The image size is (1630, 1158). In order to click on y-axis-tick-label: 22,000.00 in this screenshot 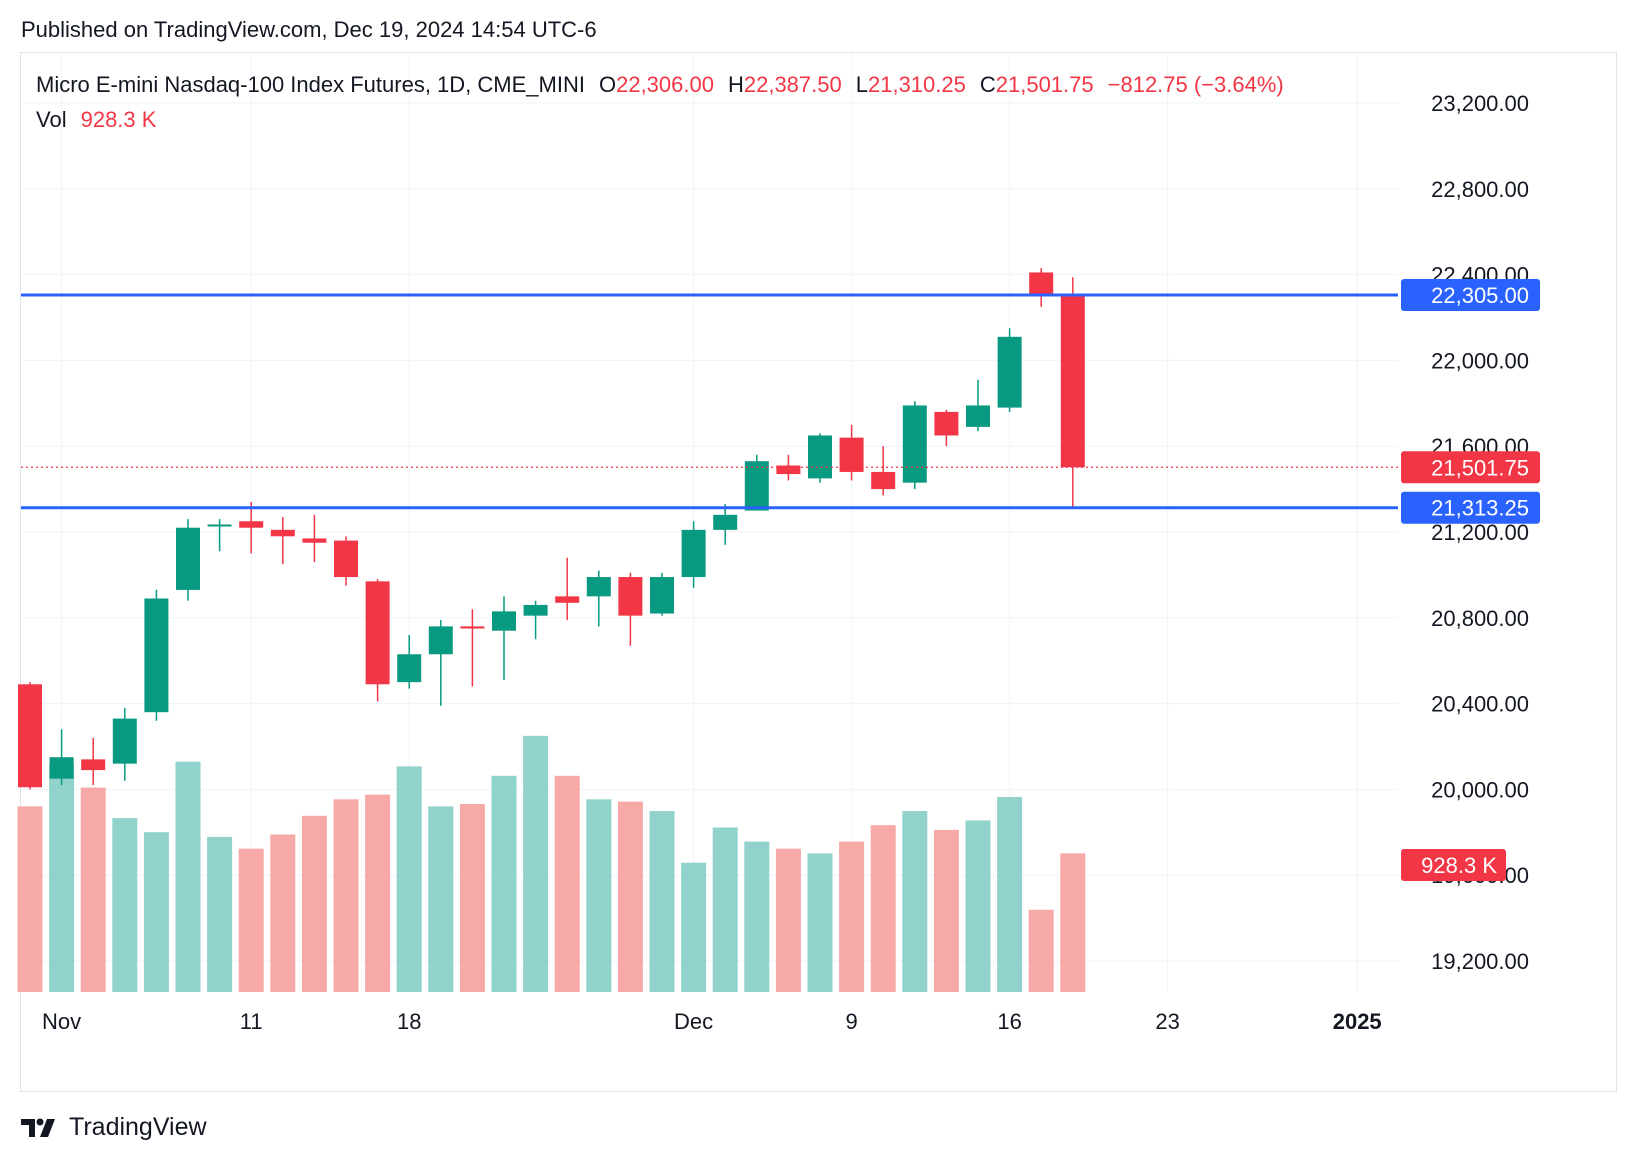, I will do `click(1480, 360)`.